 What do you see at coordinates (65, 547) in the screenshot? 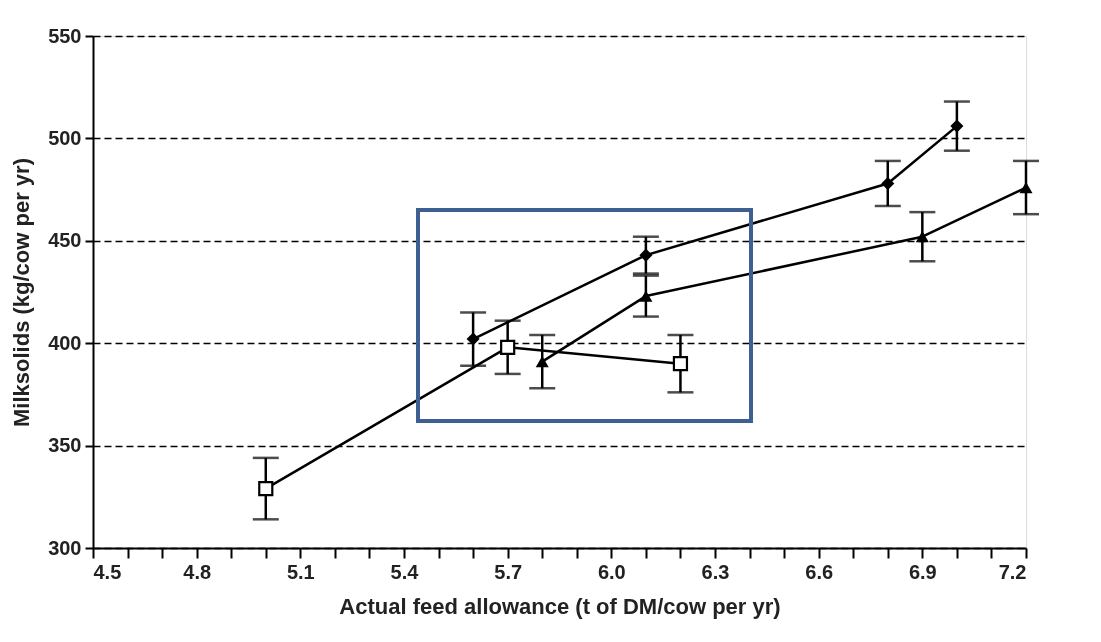
I see `y-tick-label: 300` at bounding box center [65, 547].